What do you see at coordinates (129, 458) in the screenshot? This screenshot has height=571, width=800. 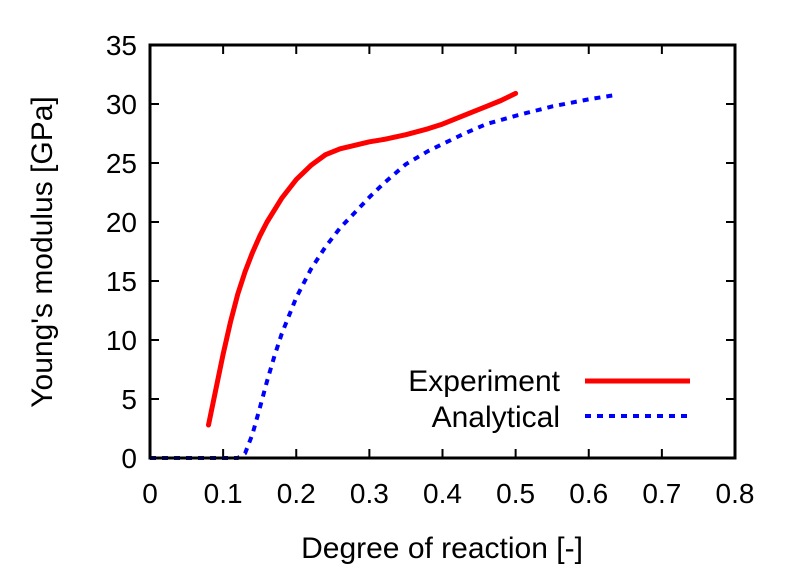 I see `y-tick-label: 0` at bounding box center [129, 458].